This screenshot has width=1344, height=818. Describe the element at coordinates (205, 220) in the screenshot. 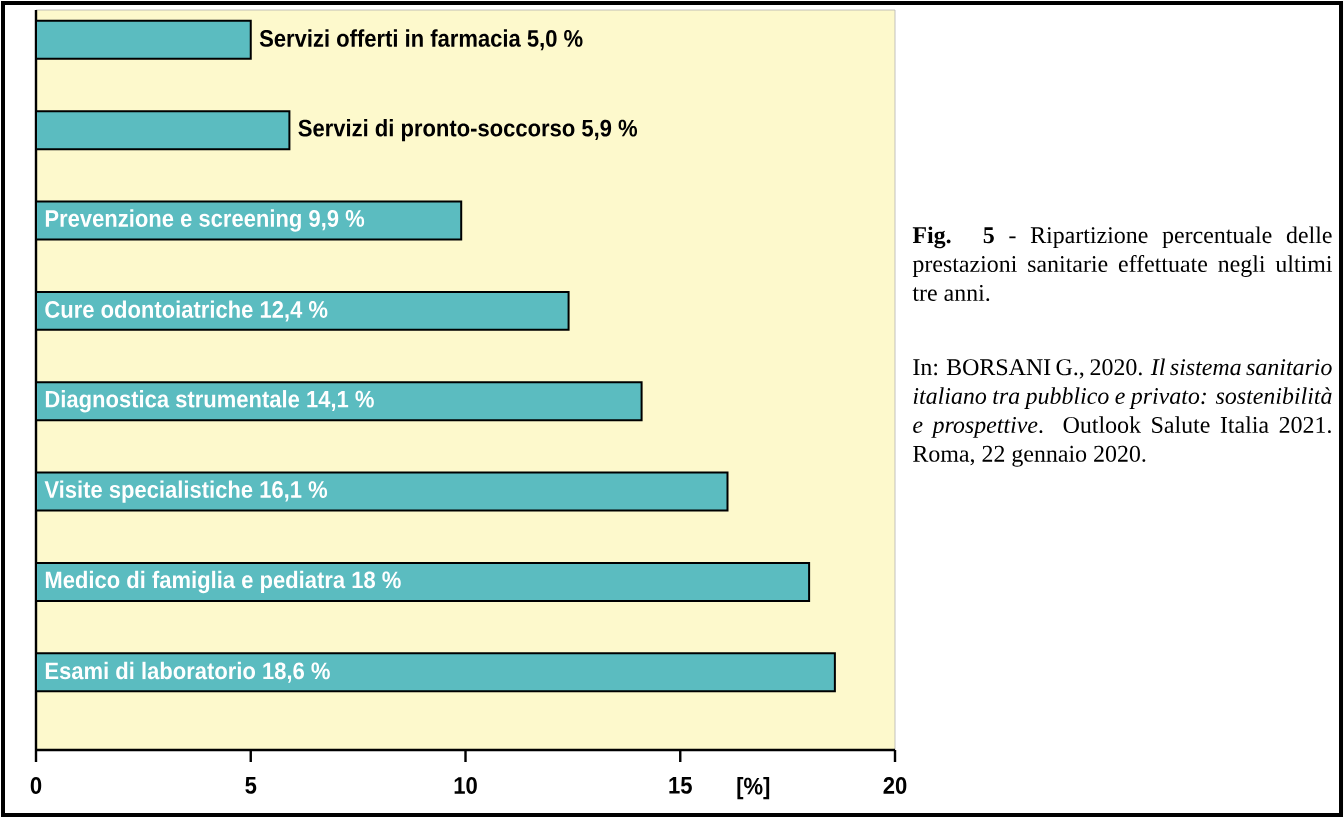

I see `y-tick-label: Prevenzione e screening 9,9 %` at that location.